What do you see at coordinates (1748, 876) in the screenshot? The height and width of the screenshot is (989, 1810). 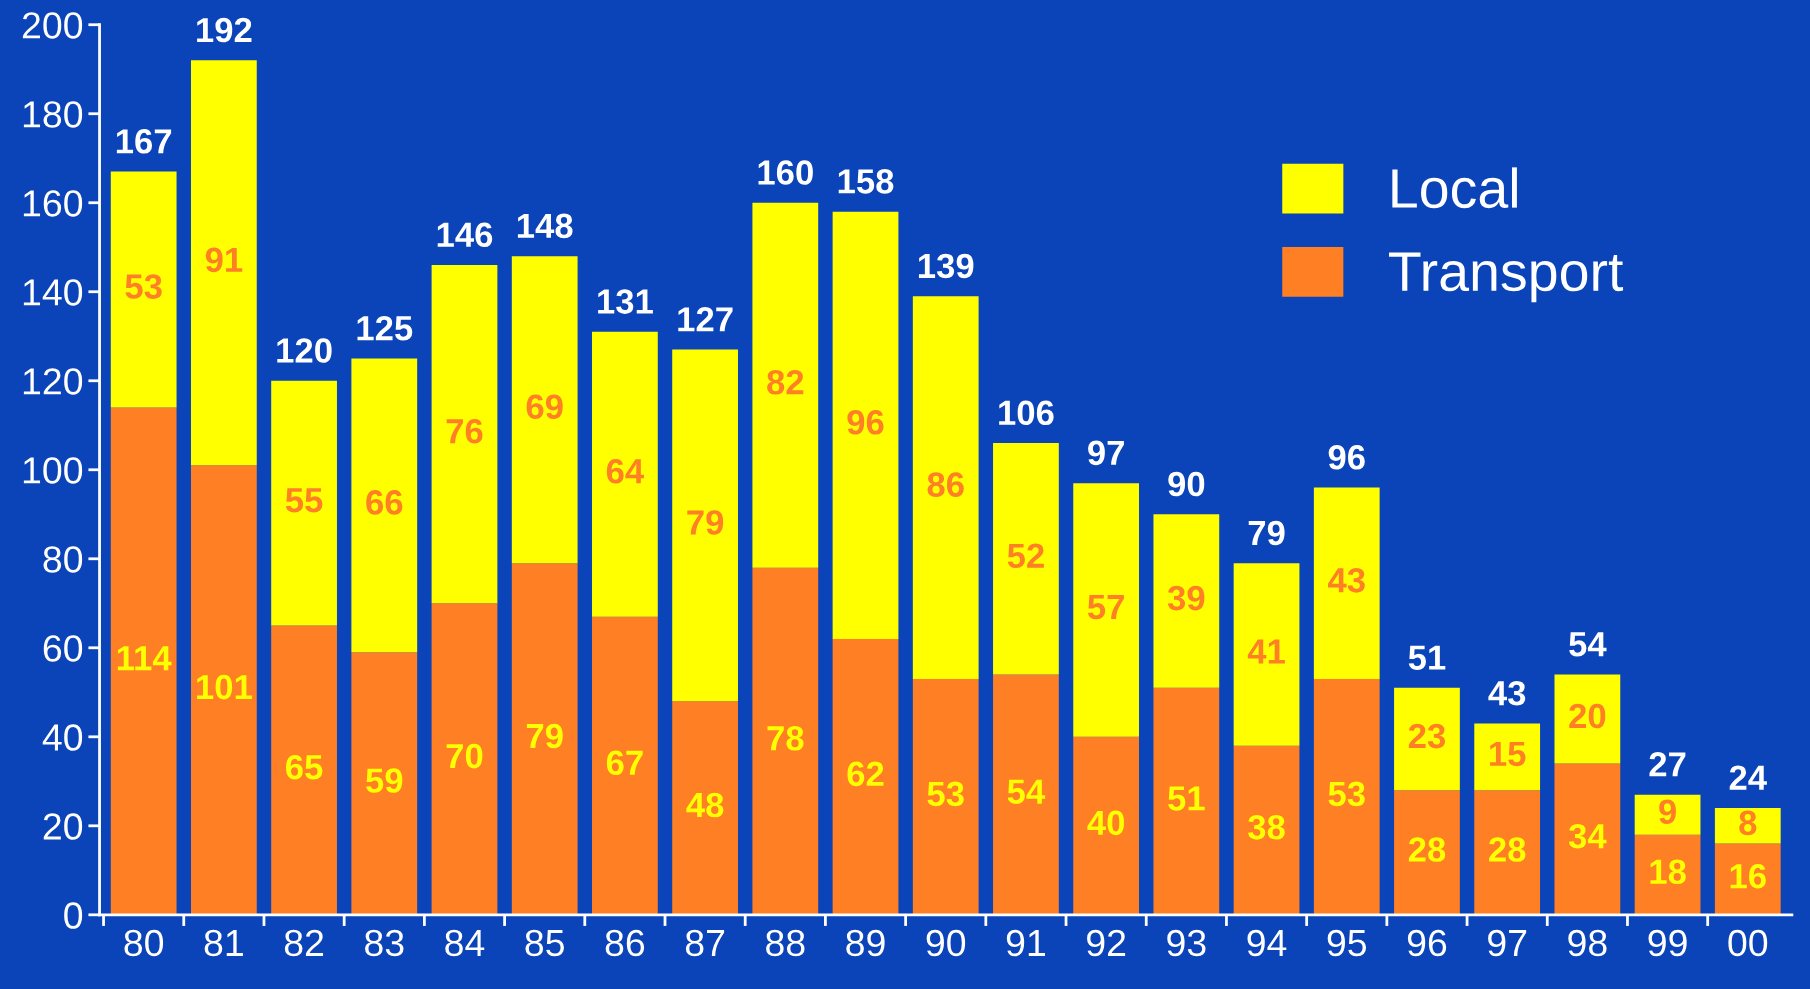 I see `data-label: 16` at bounding box center [1748, 876].